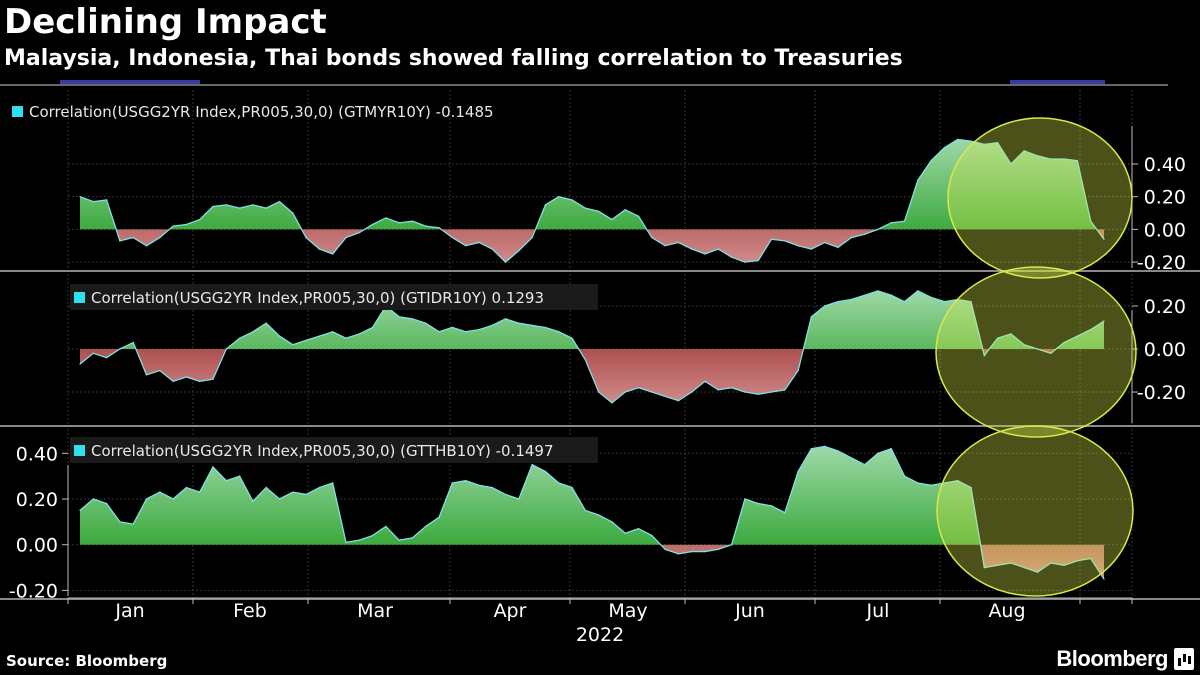 This screenshot has height=675, width=1200. Describe the element at coordinates (592, 319) in the screenshot. I see `positive-area` at that location.